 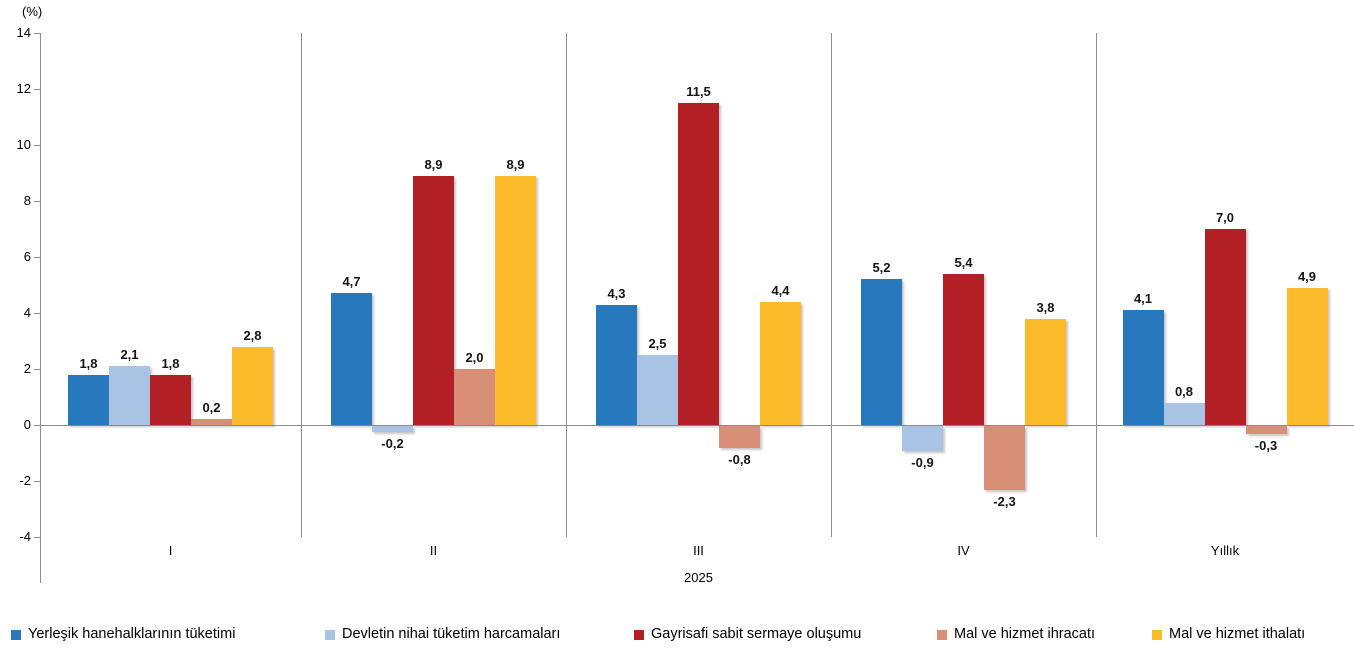 I want to click on bar-value-label: 0,2, so click(x=211, y=407).